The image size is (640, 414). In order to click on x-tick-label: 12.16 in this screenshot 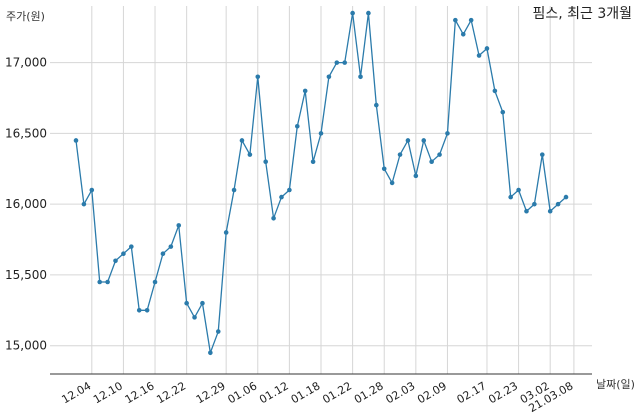, I will do `click(140, 392)`.